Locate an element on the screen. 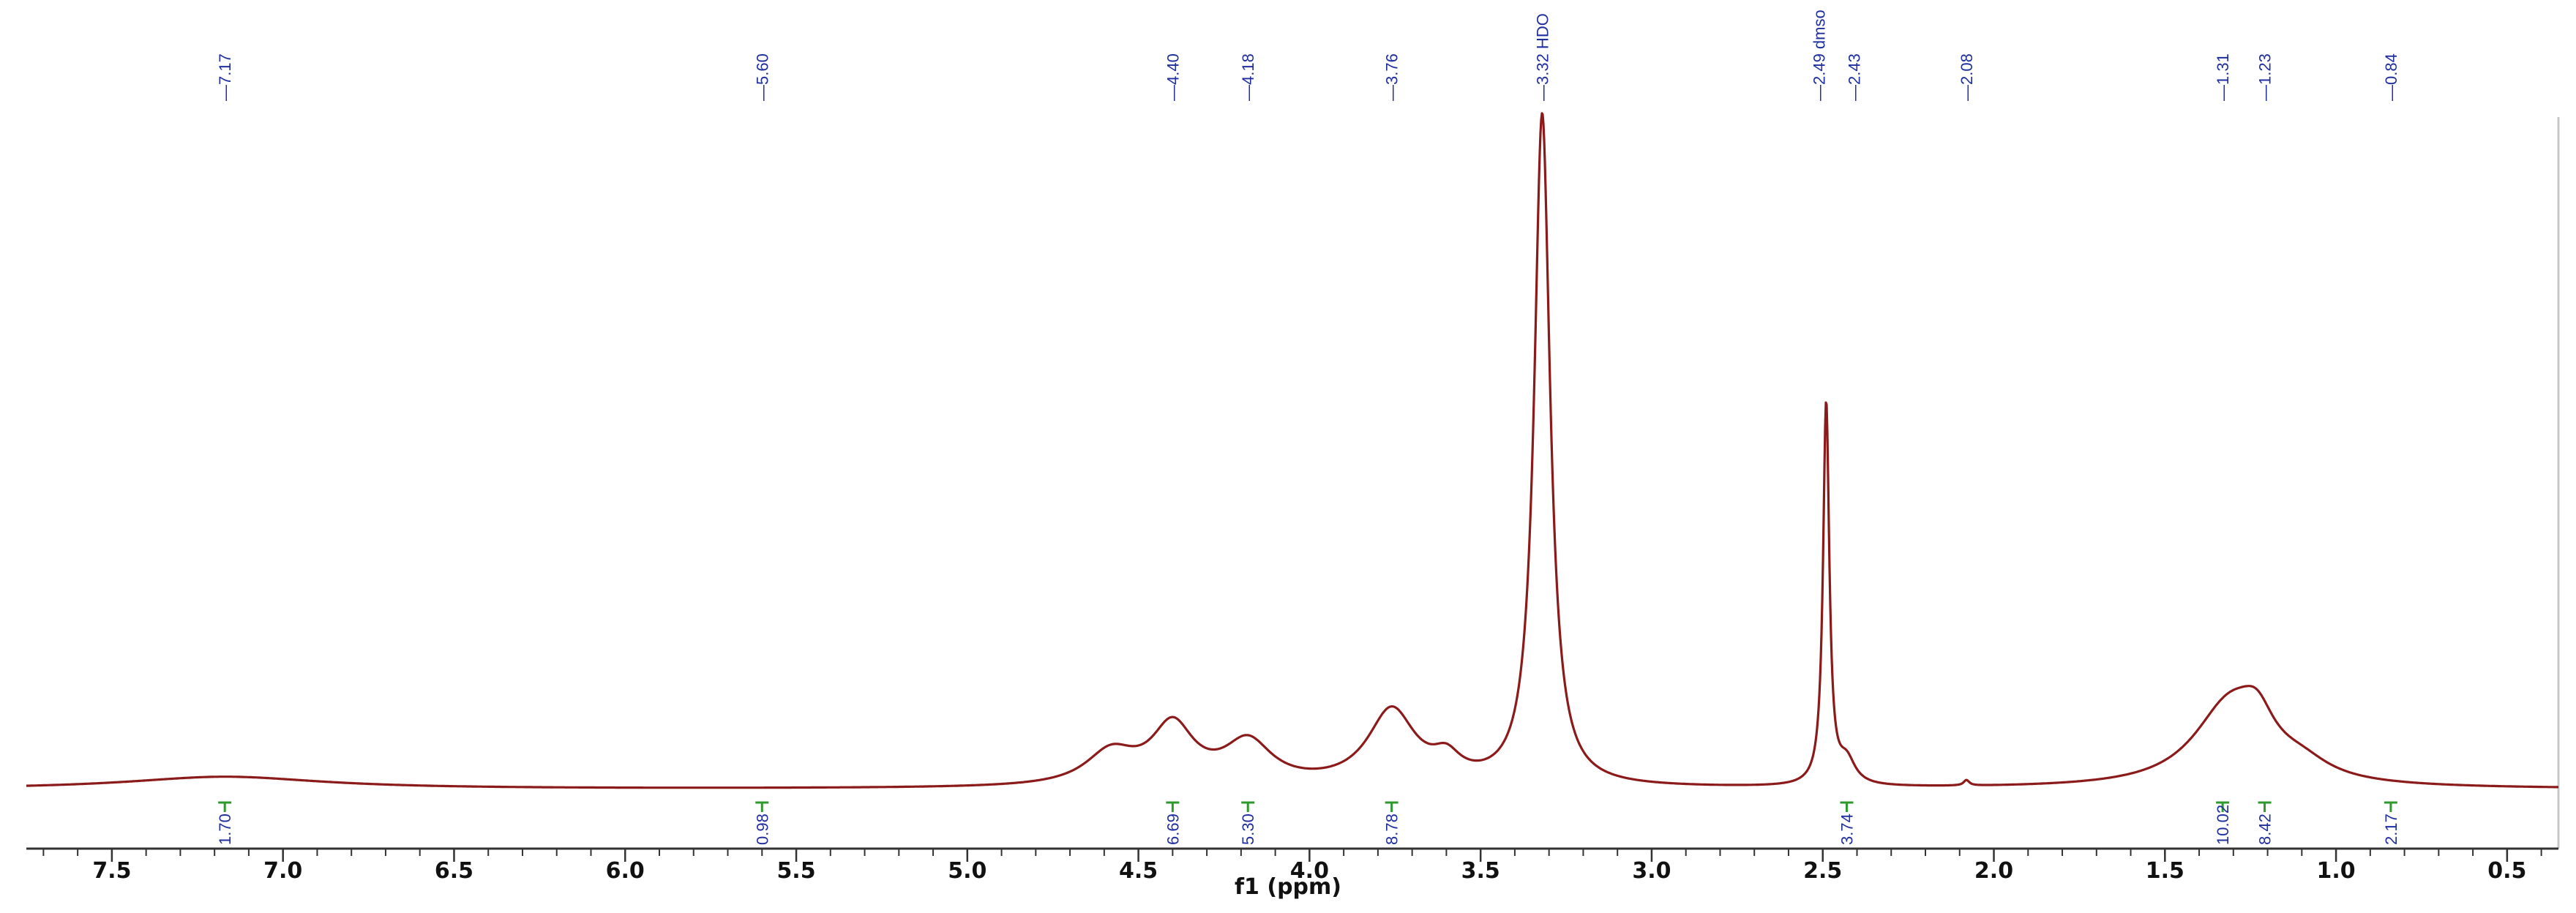  x-tick-label: 4.0 is located at coordinates (1309, 871).